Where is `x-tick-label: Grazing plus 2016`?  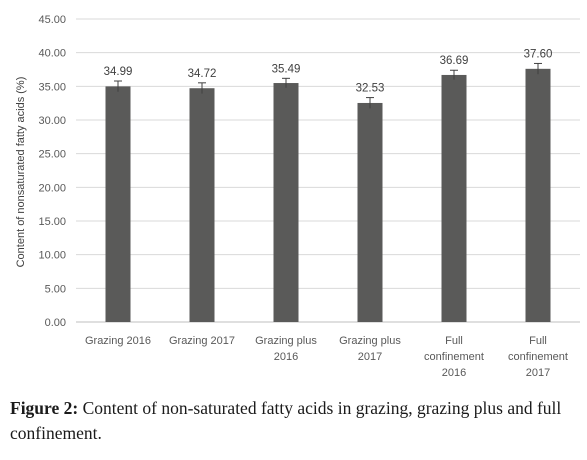 x-tick-label: Grazing plus 2016 is located at coordinates (286, 349).